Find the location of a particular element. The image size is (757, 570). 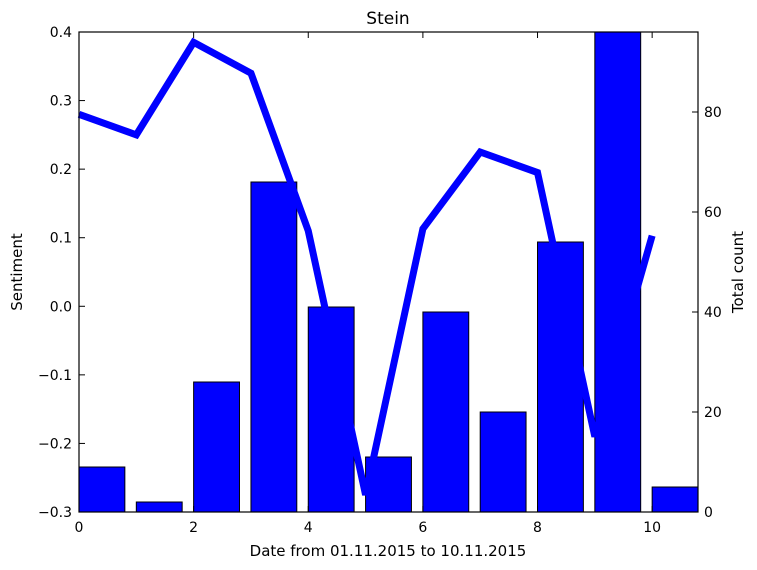

chart-title: Stein is located at coordinates (387, 19).